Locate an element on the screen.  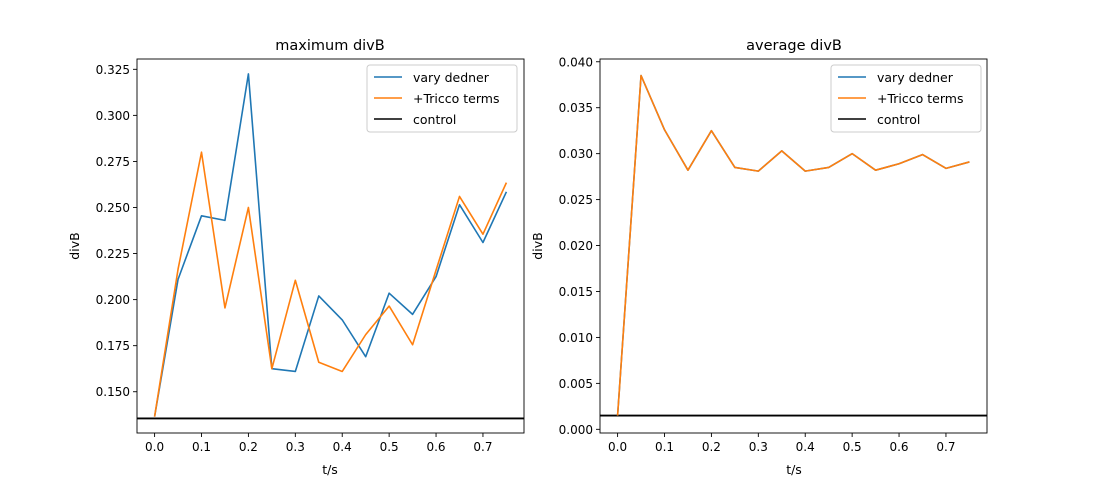
y-tick-label: 0.040 is located at coordinates (576, 62).